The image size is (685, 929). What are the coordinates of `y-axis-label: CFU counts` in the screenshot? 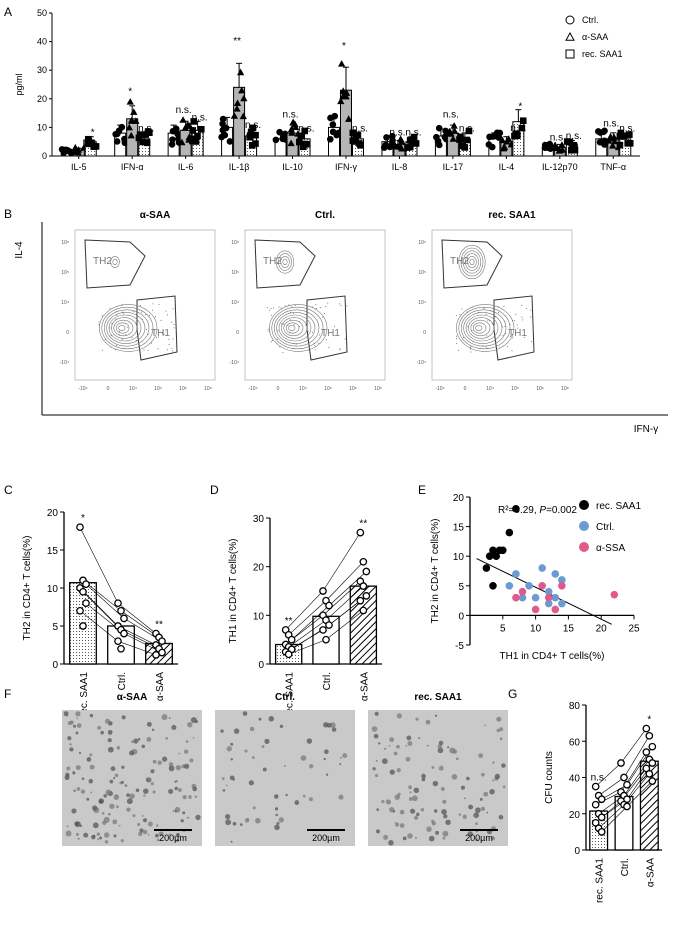 It's located at (549, 777).